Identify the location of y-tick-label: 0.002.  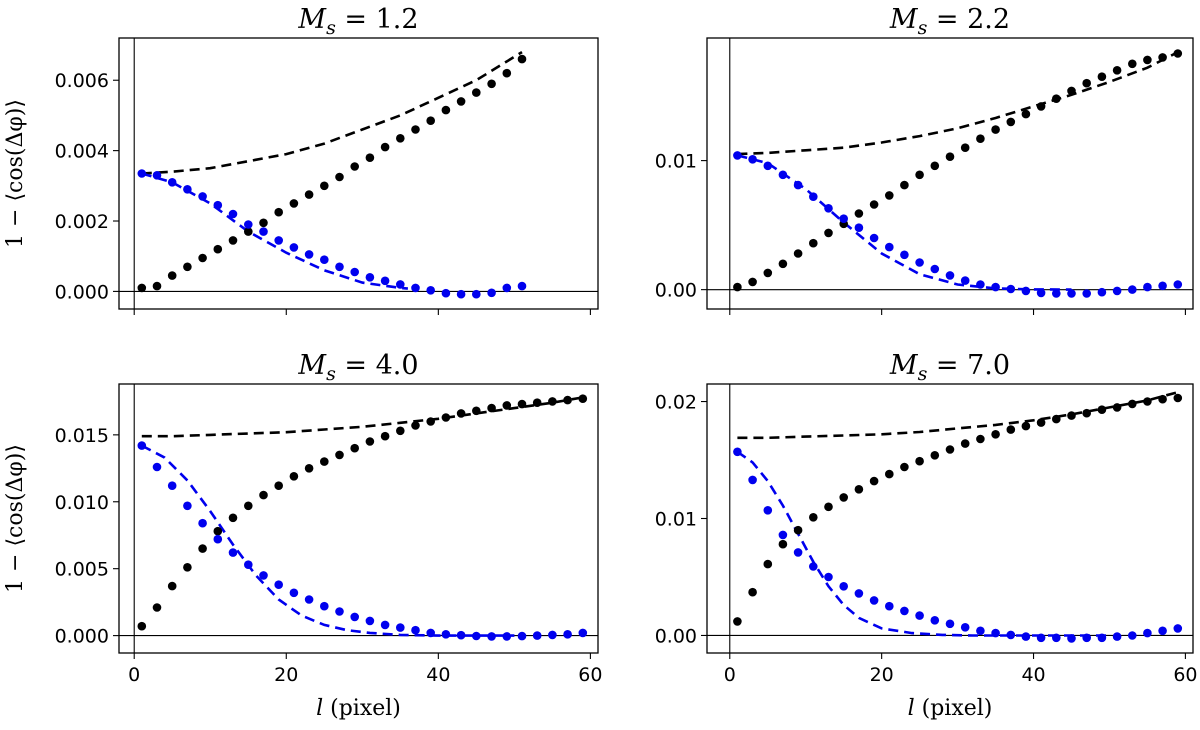
(82, 222).